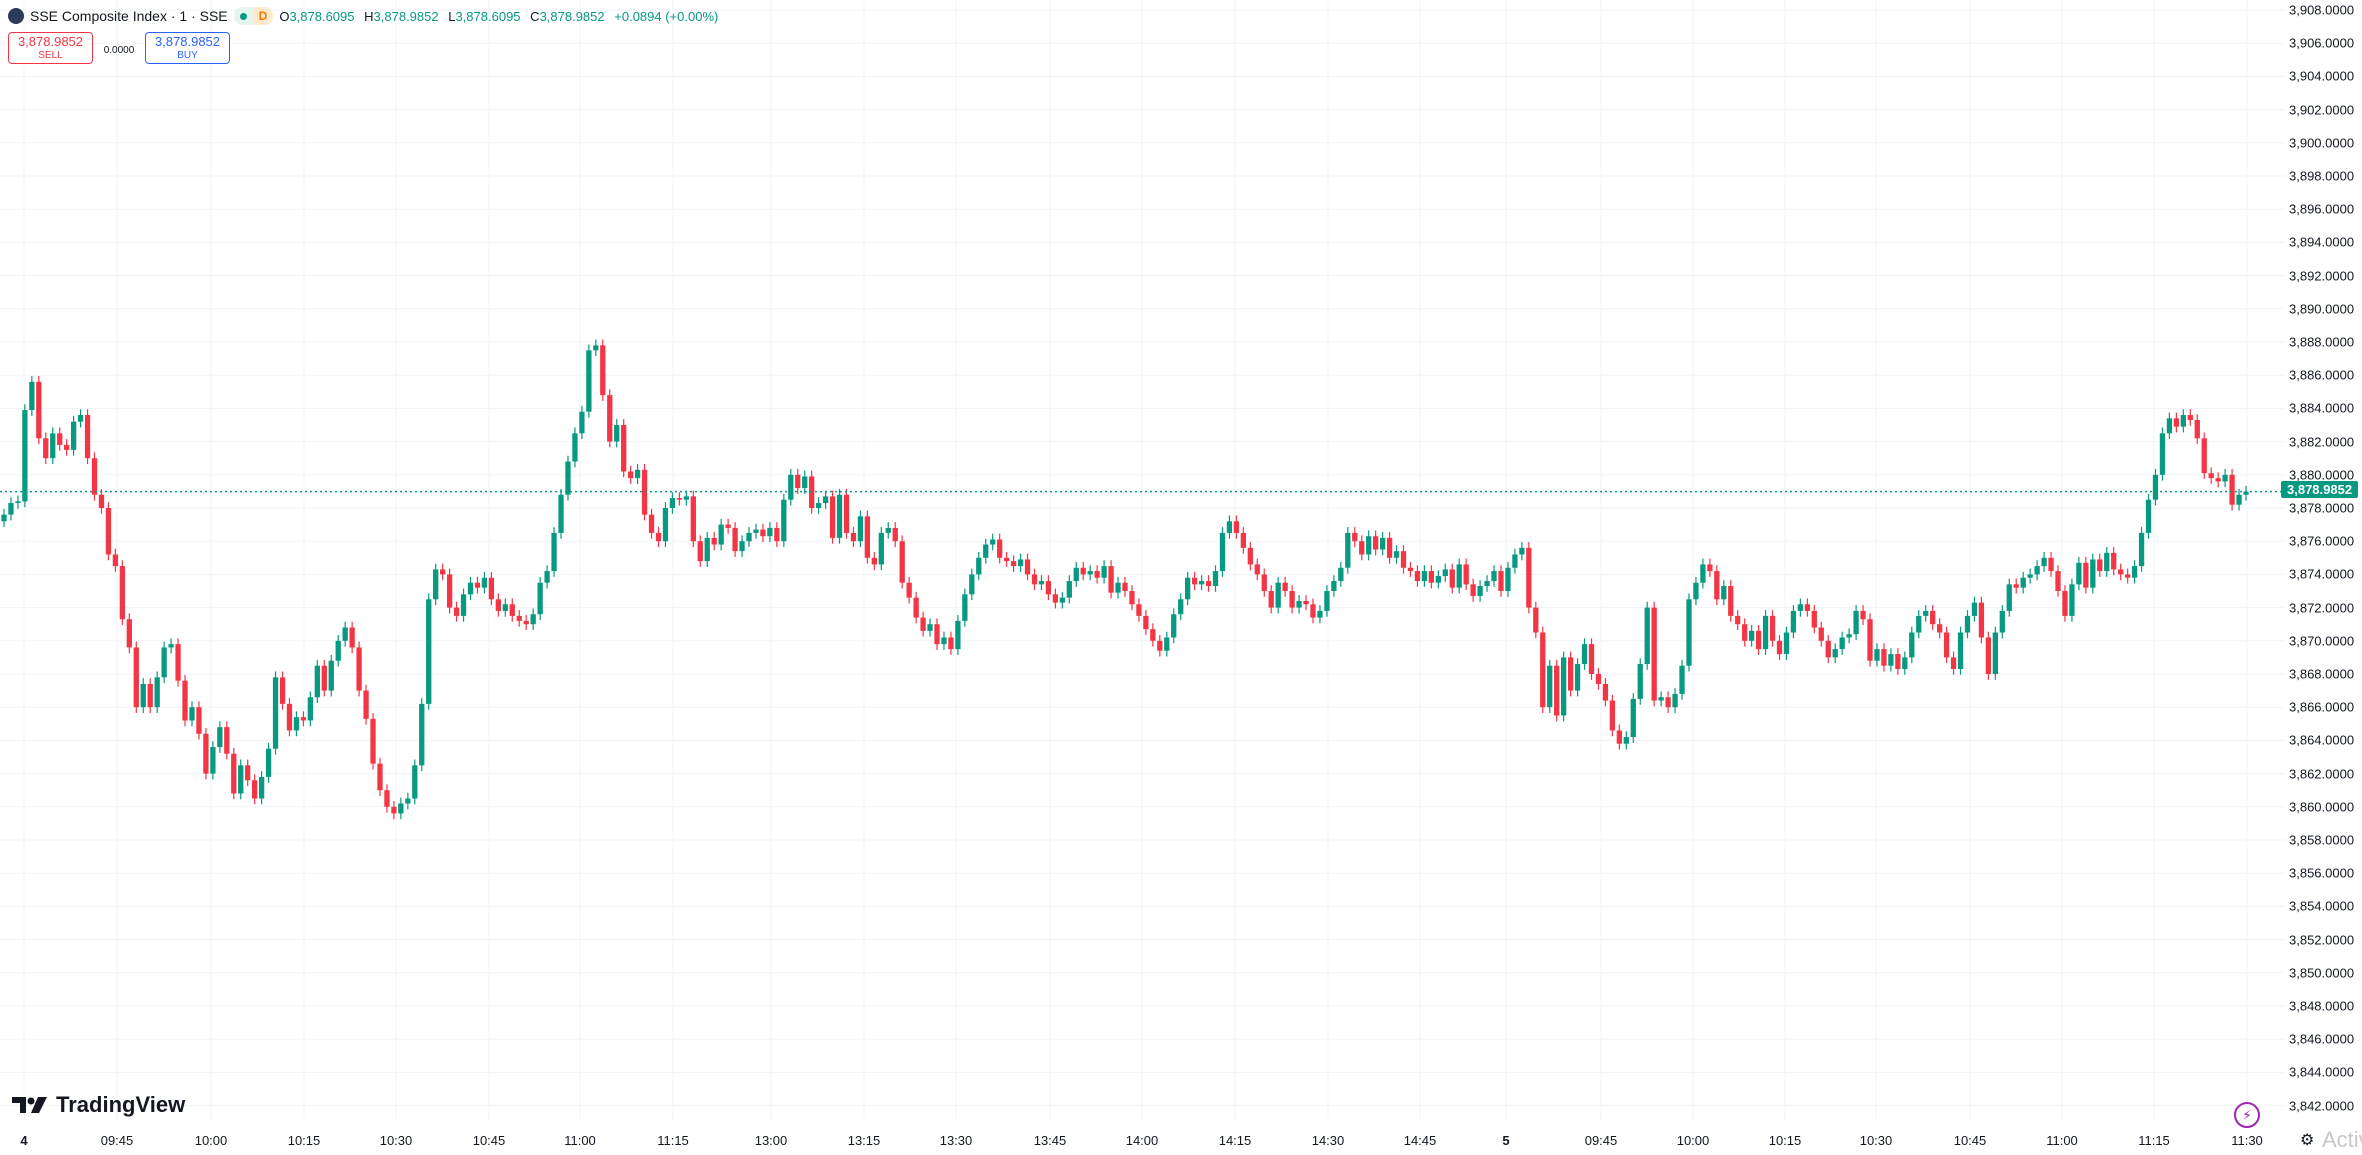  I want to click on time-tick-label: 10:15, so click(304, 1140).